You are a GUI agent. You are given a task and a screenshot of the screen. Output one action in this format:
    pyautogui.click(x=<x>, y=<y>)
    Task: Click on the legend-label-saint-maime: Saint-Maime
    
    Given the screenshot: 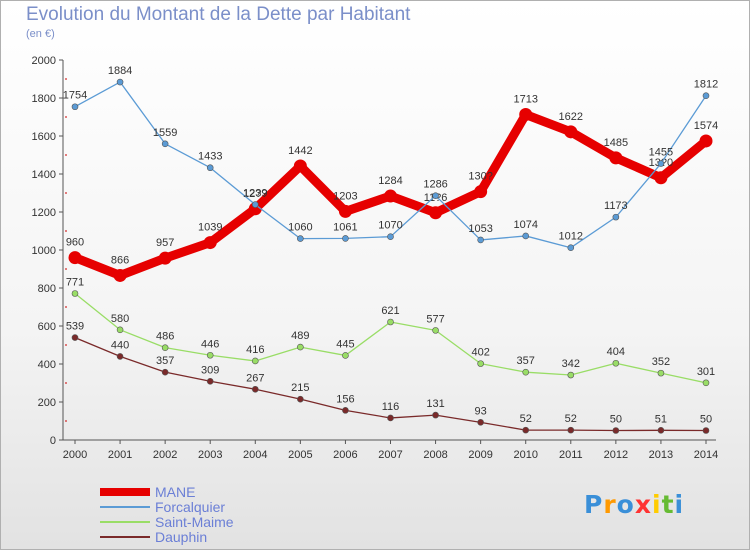 What is the action you would take?
    pyautogui.click(x=194, y=522)
    